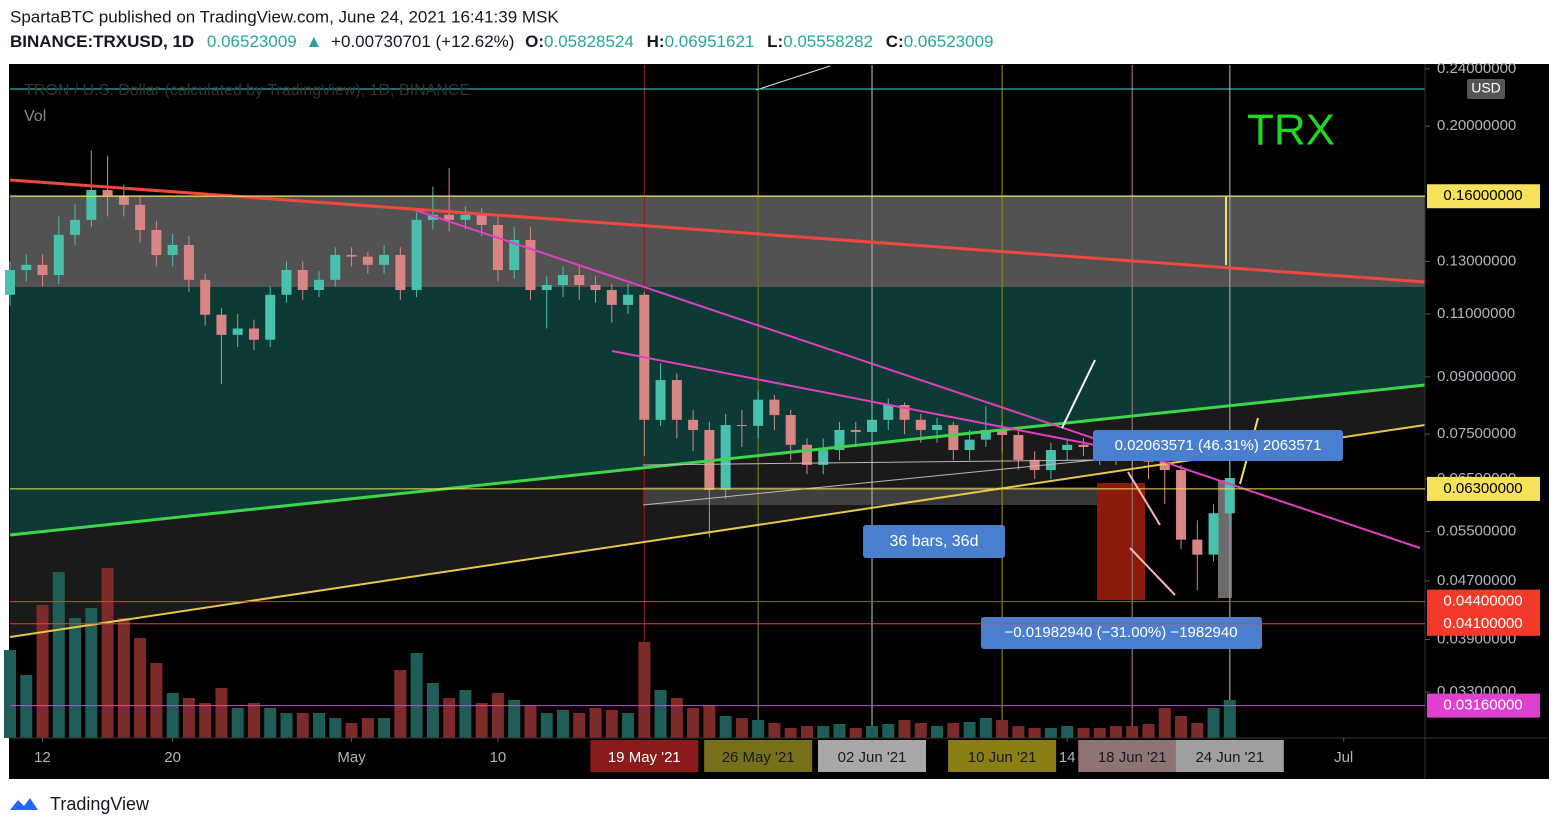 This screenshot has width=1558, height=838. I want to click on ohlc-key: C:, so click(895, 41).